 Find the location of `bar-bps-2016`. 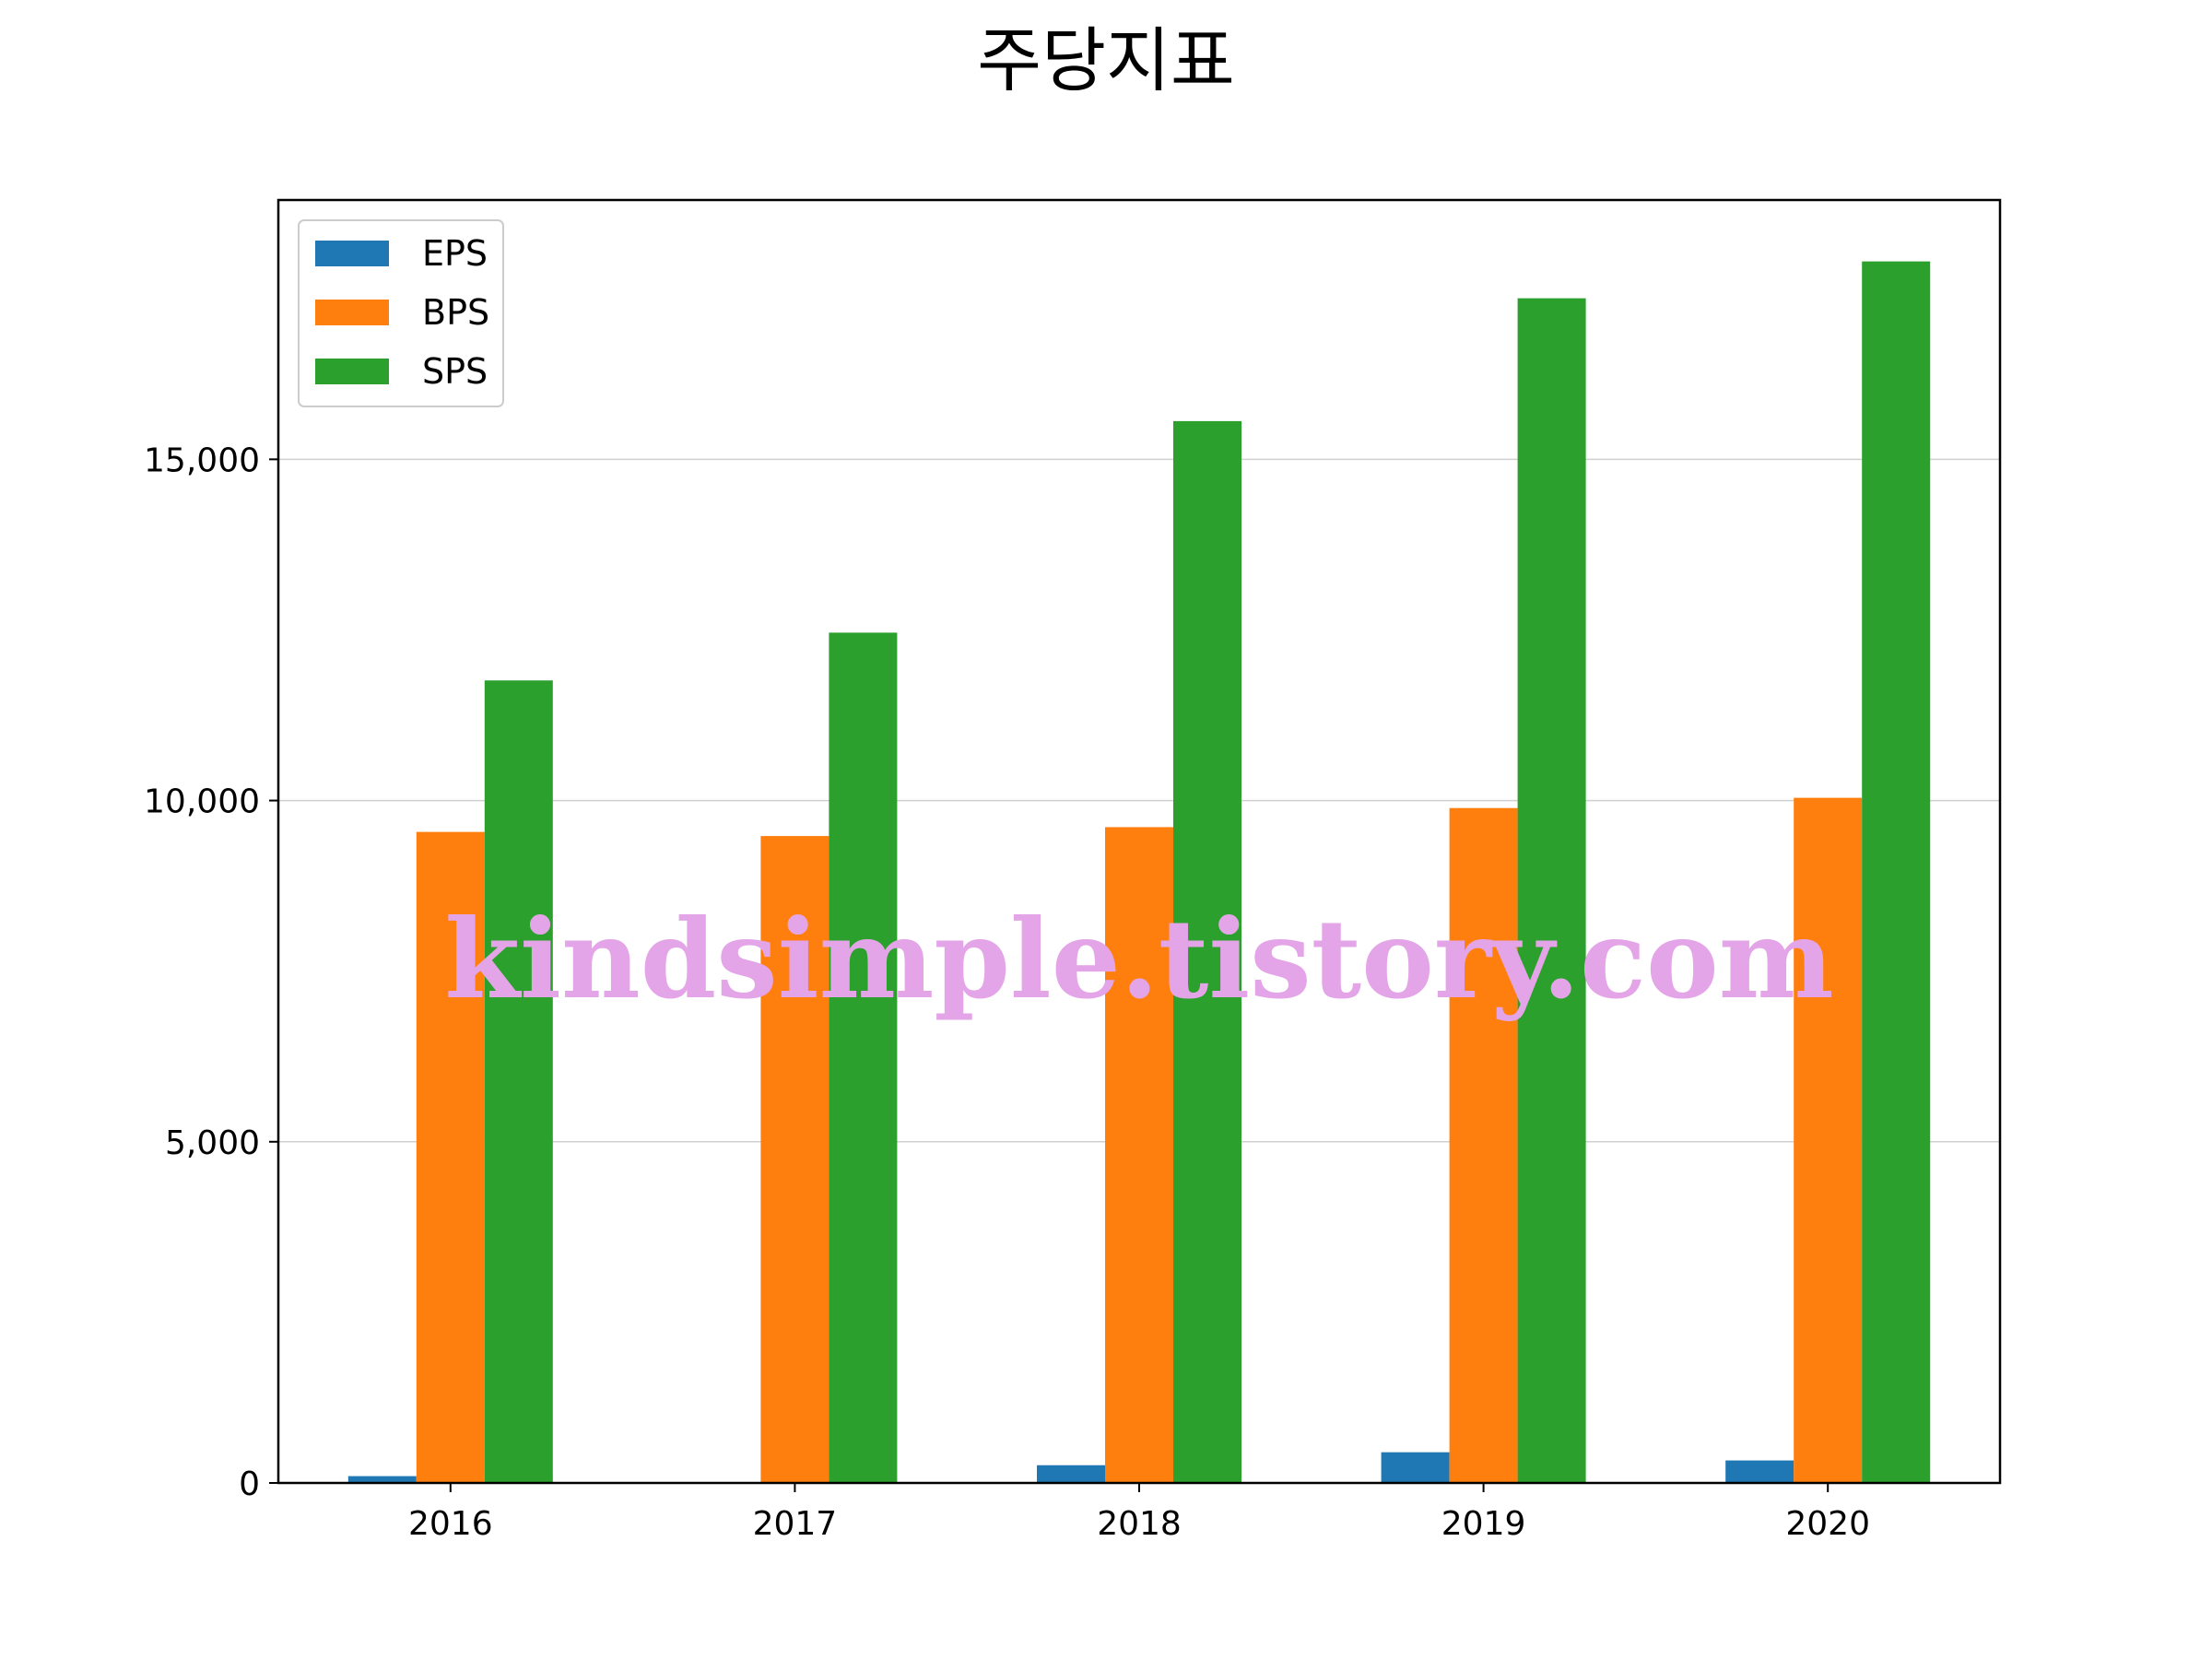

bar-bps-2016 is located at coordinates (450, 1157).